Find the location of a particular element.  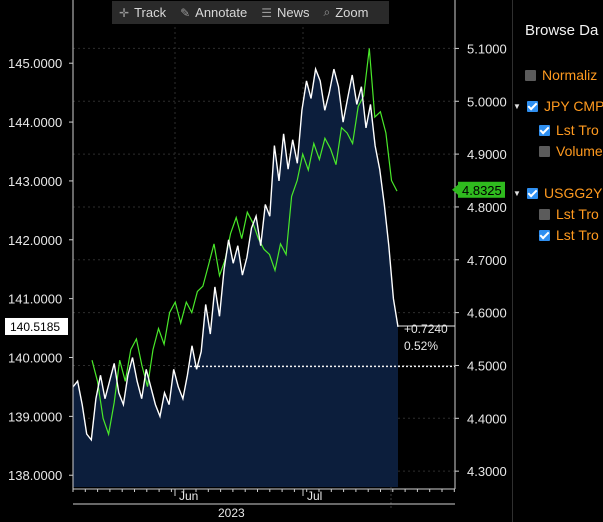

zoom-label: Zoom is located at coordinates (352, 12).